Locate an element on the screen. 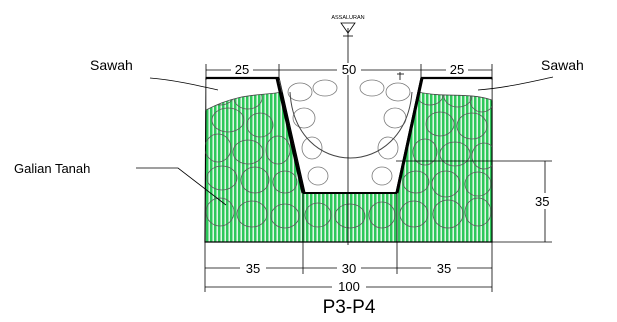  dim-bottom-middle: 30 is located at coordinates (349, 268).